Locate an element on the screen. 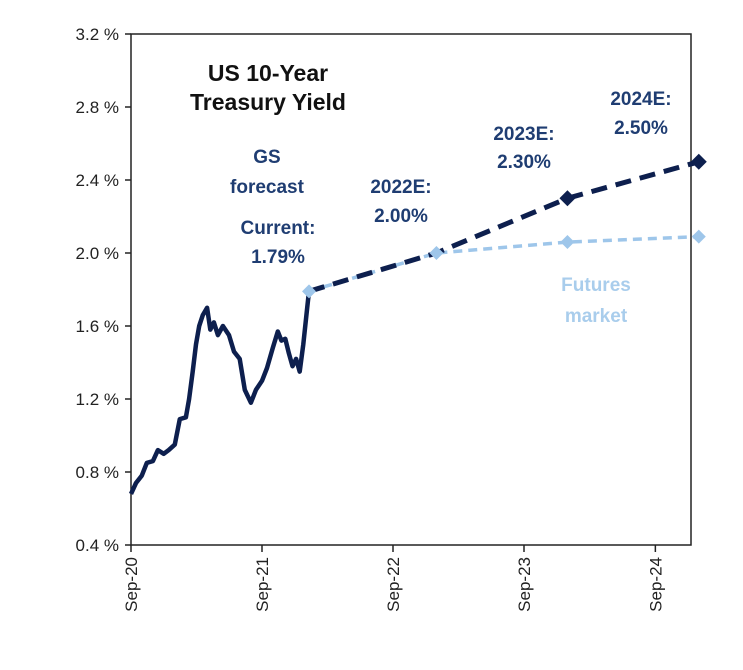 The width and height of the screenshot is (743, 670). gs-forecast-label-line1: GS is located at coordinates (266, 157).